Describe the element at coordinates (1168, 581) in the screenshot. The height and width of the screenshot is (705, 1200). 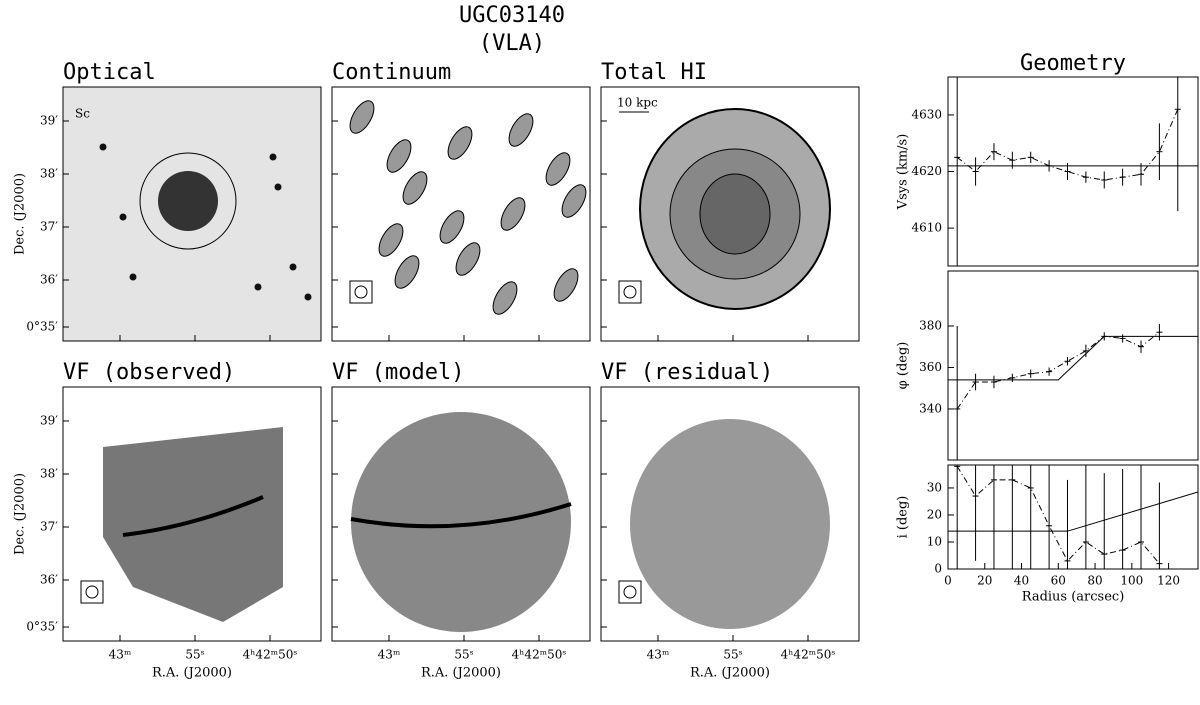
I see `x-tick-label: 120` at that location.